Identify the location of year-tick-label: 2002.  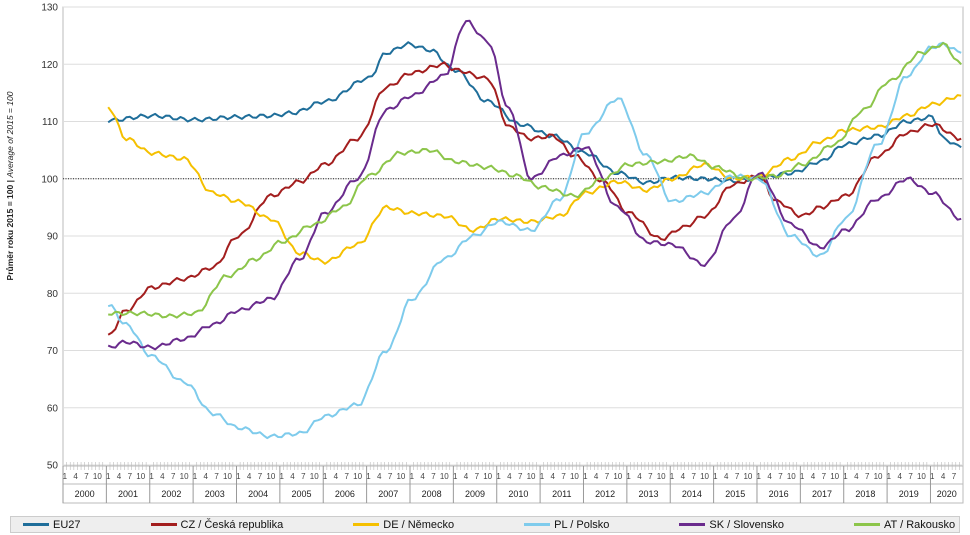
(171, 494).